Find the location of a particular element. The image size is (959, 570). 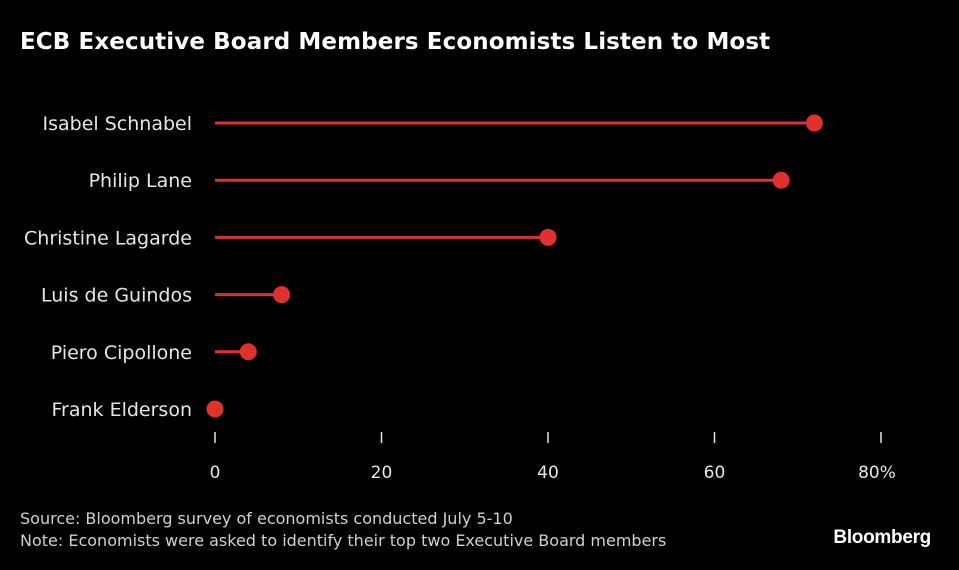

category-label: Frank Elderson is located at coordinates (122, 410).